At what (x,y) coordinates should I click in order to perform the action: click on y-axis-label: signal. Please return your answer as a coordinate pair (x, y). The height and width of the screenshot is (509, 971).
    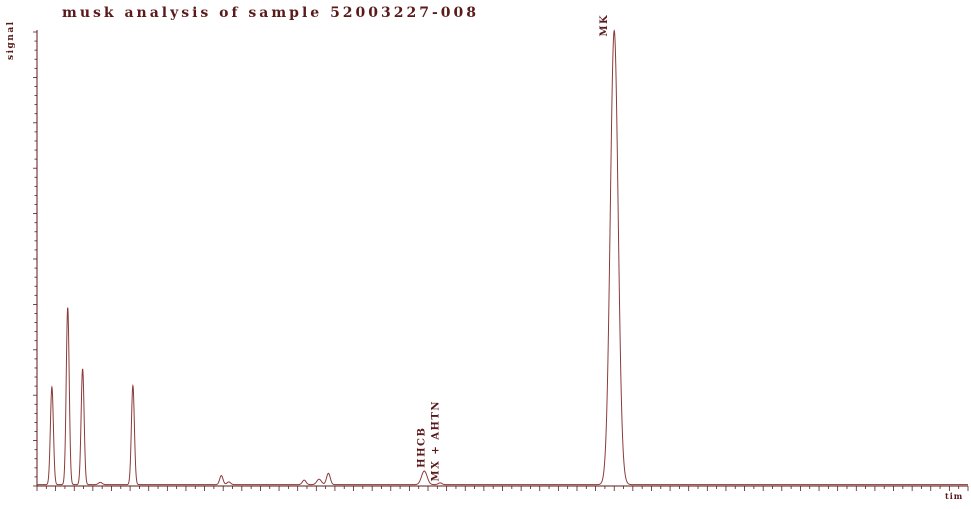
    Looking at the image, I should click on (11, 40).